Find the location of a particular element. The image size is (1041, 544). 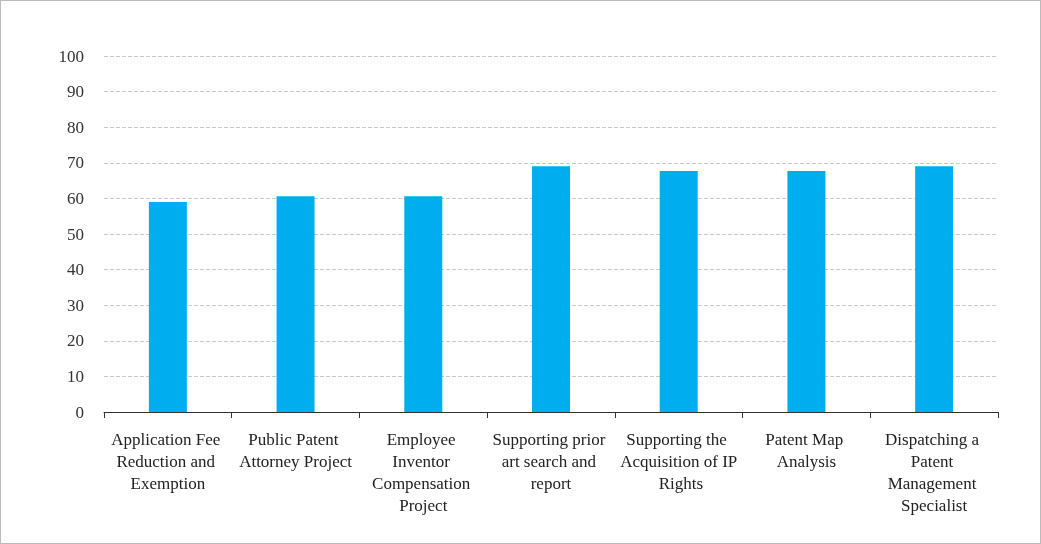

x-tick-label: Supporting the Acquisition of IP Rights is located at coordinates (679, 461).